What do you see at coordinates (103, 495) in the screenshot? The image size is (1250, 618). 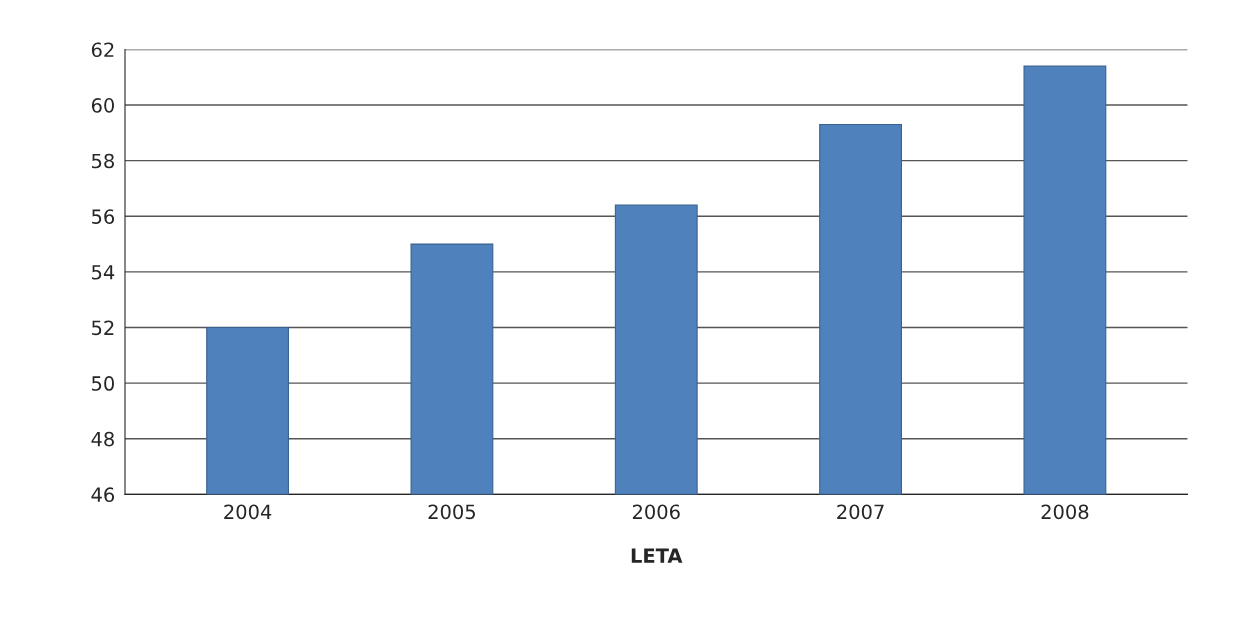 I see `y-tick-label: 46` at bounding box center [103, 495].